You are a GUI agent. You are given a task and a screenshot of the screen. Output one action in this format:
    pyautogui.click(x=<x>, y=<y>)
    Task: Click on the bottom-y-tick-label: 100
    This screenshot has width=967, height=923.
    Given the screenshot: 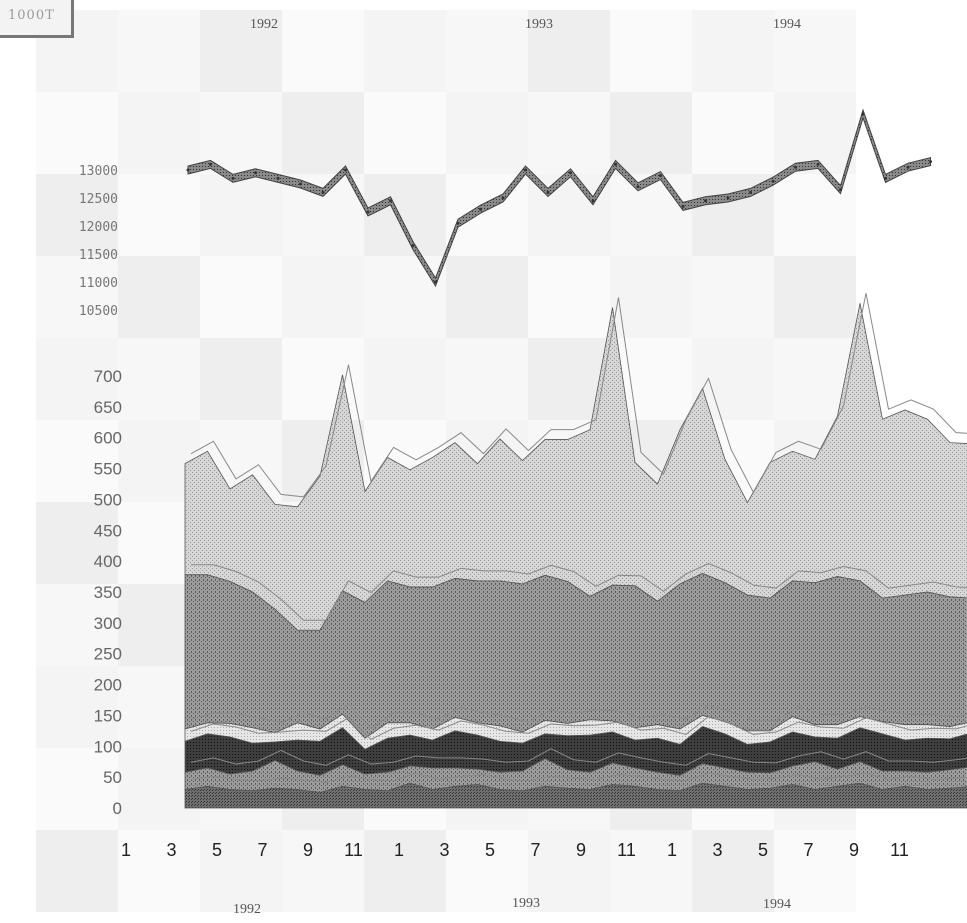 What is the action you would take?
    pyautogui.click(x=108, y=746)
    